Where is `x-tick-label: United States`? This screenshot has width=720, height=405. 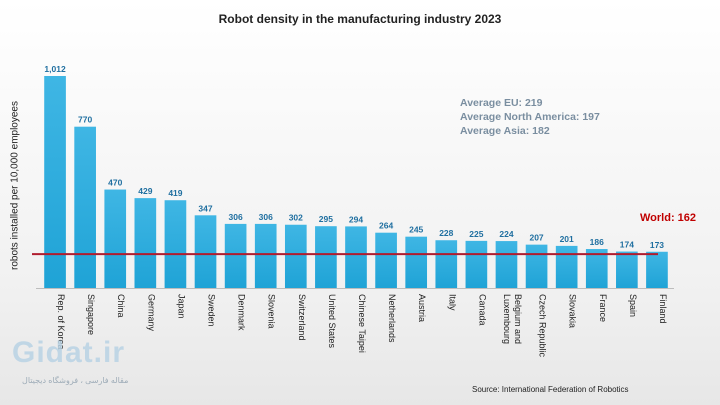
x-tick-label: United States is located at coordinates (332, 321).